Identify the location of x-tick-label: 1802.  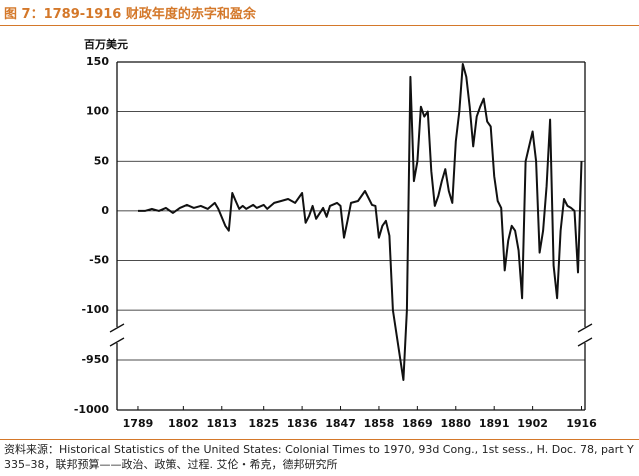
(183, 423).